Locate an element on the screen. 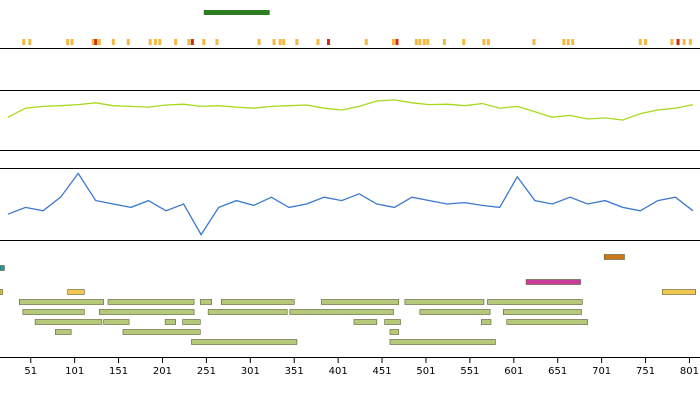 This screenshot has width=700, height=400. x-tick-label: 501 is located at coordinates (425, 371).